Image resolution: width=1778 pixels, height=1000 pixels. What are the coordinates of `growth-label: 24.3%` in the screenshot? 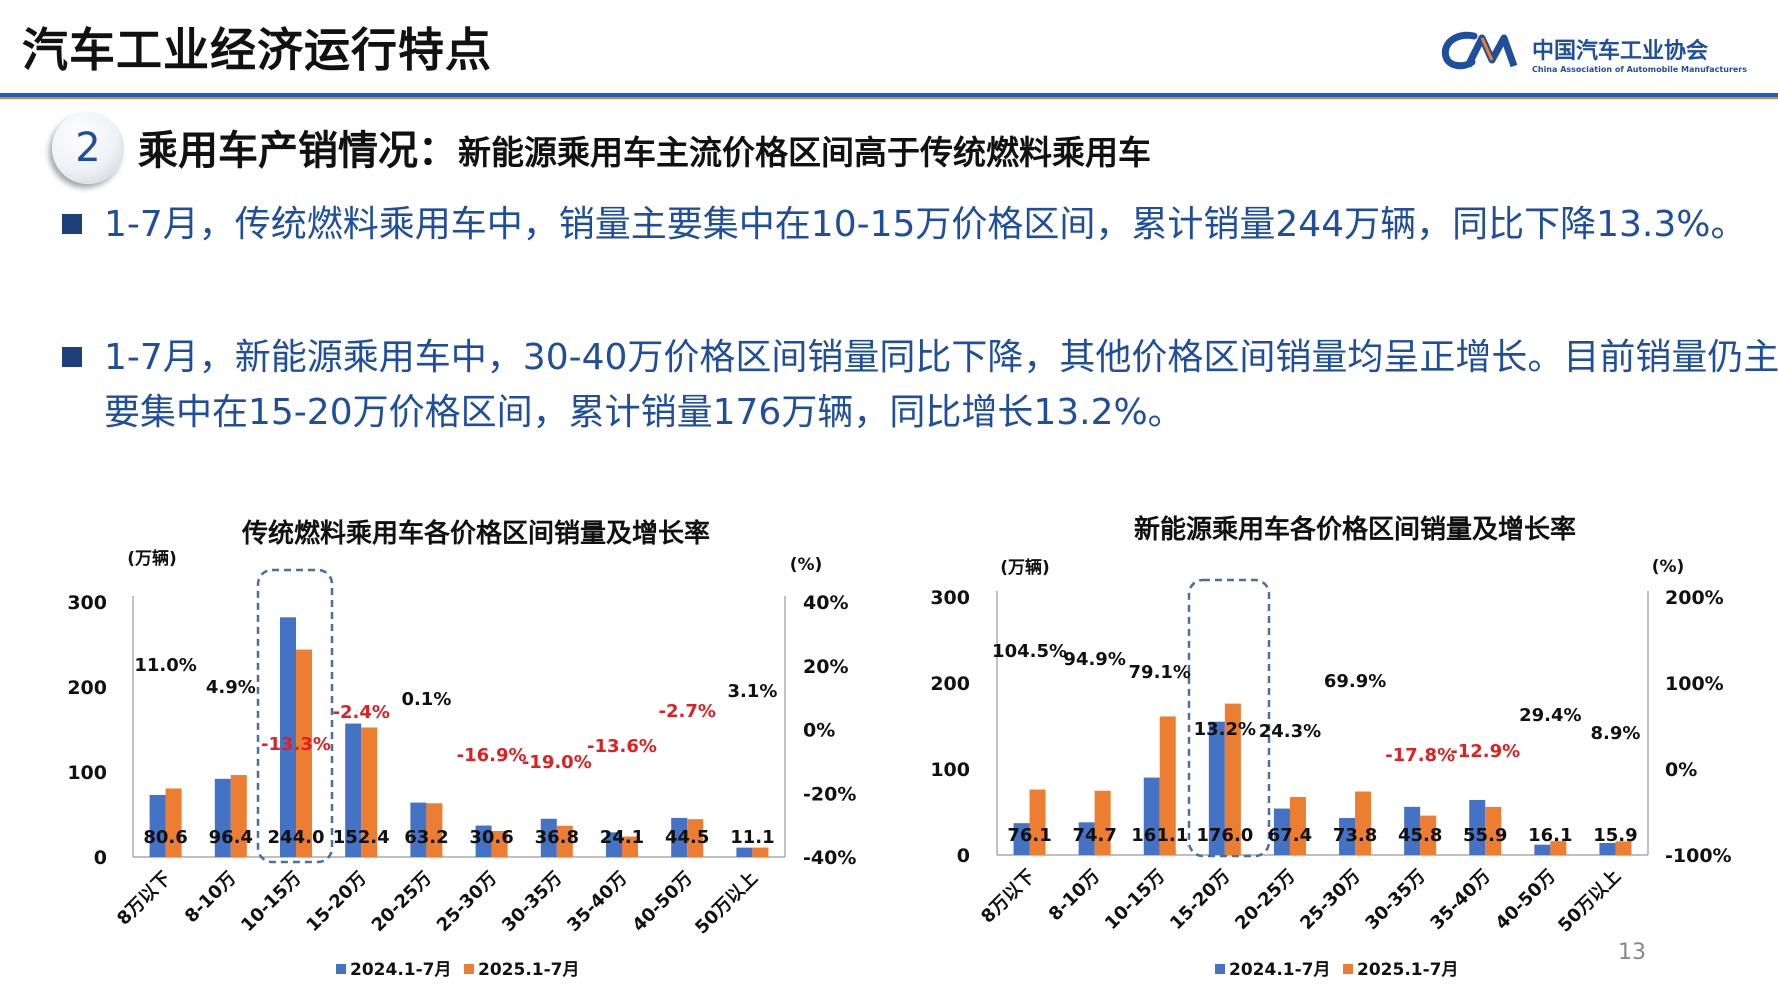 It's located at (1290, 731).